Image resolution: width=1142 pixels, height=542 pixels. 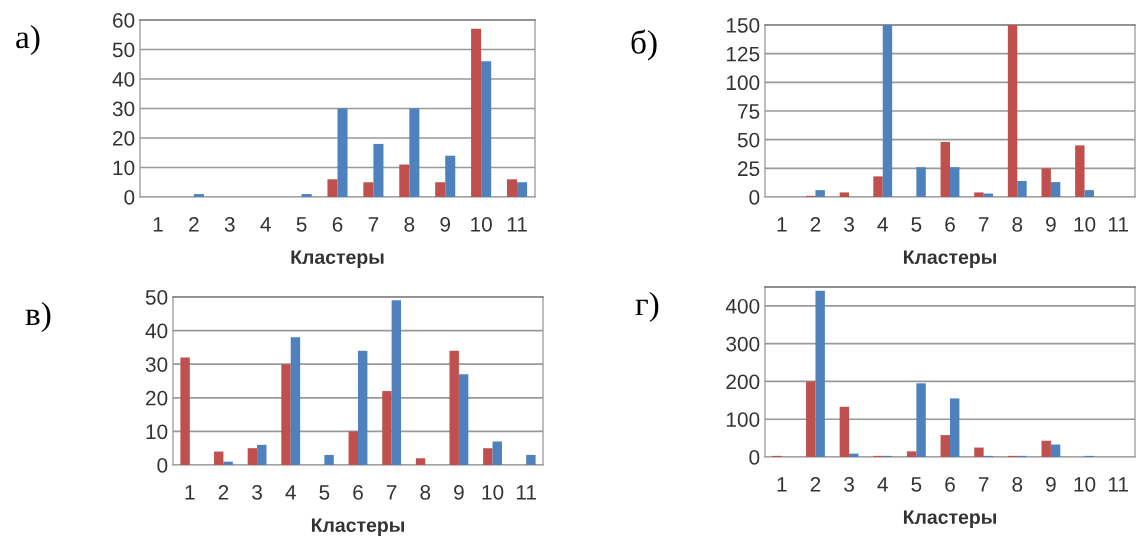 I want to click on y-tick-label: 100, so click(x=743, y=83).